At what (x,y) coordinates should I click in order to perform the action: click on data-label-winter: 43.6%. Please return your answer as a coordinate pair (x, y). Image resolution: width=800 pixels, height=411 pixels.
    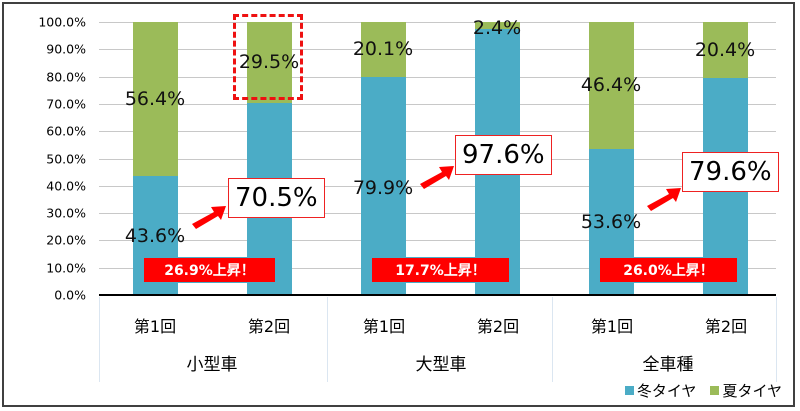
    Looking at the image, I should click on (155, 236).